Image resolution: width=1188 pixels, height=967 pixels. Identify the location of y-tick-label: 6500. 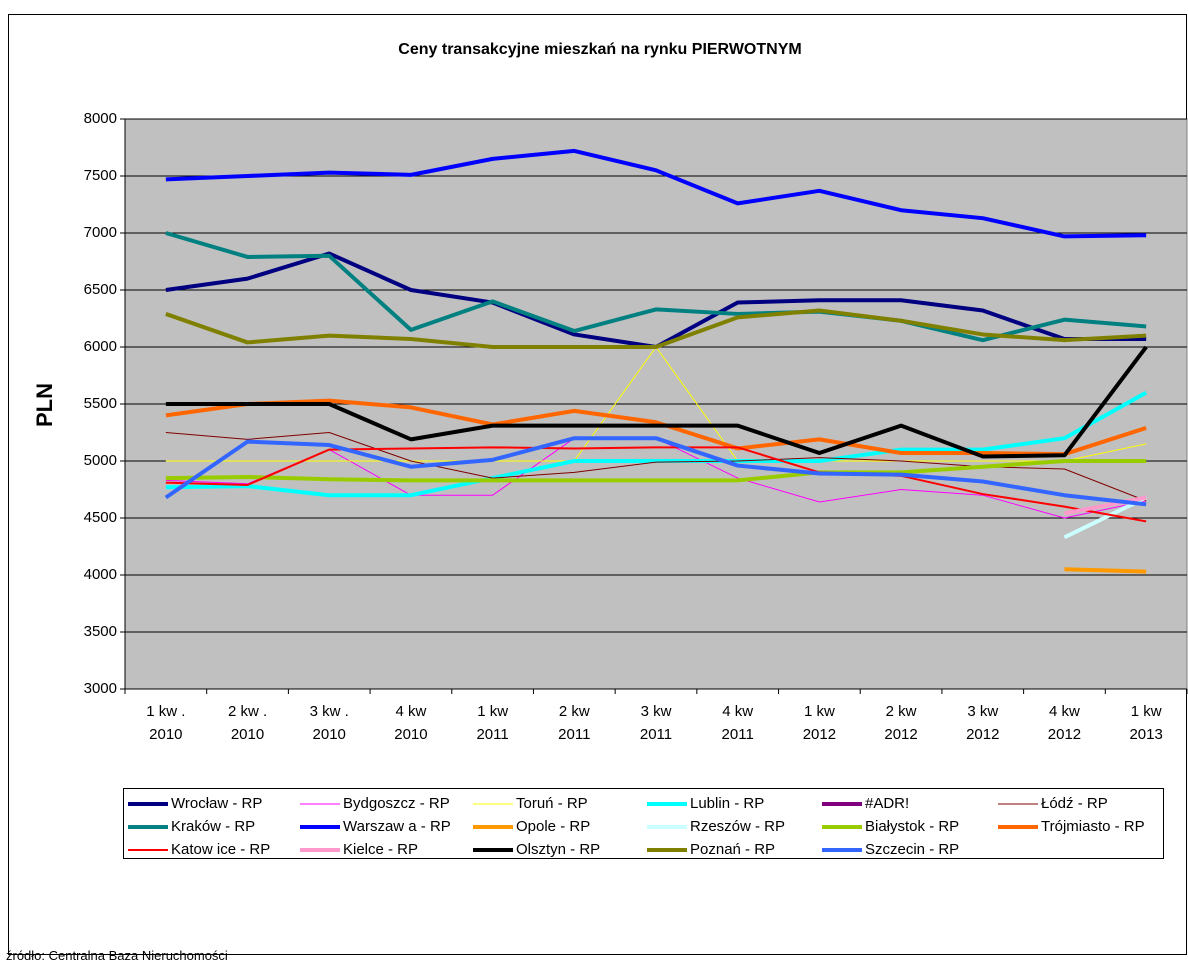
(100, 289).